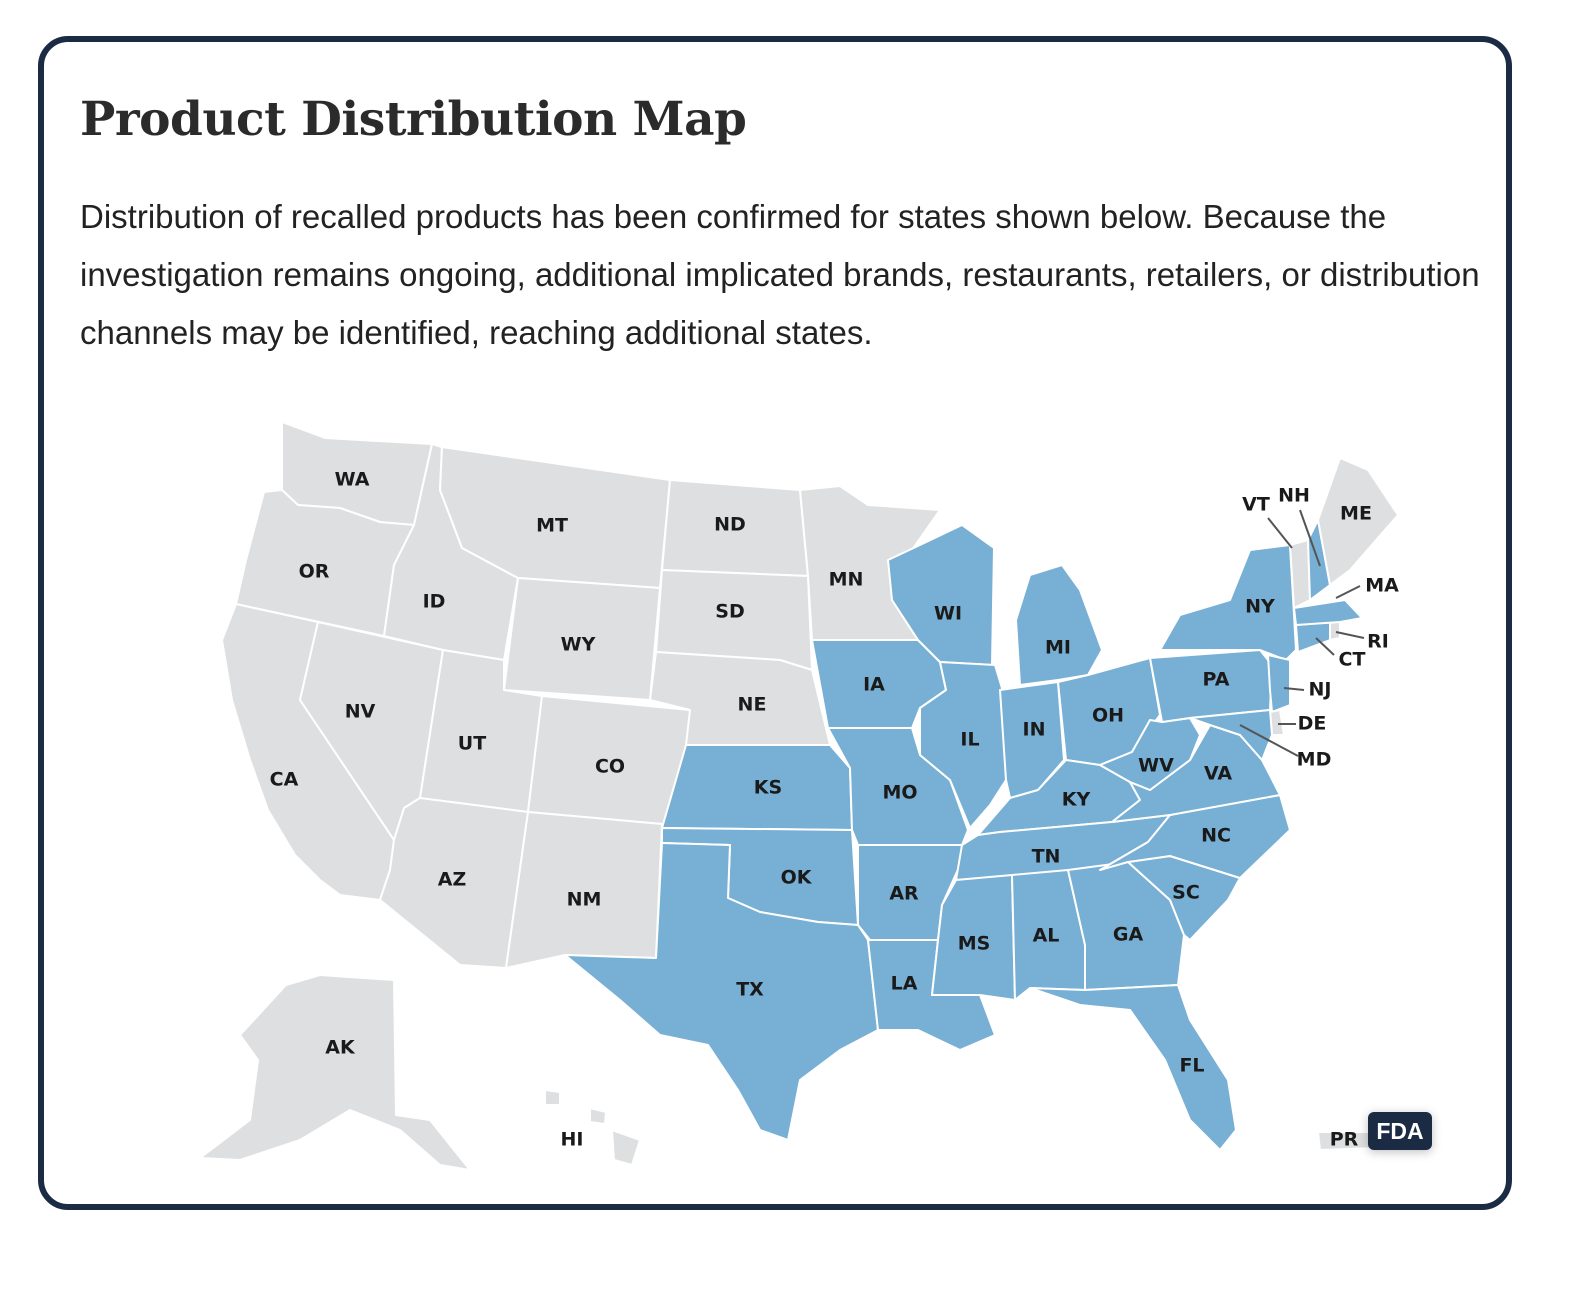  Describe the element at coordinates (1186, 893) in the screenshot. I see `state-label-sc: SC` at that location.